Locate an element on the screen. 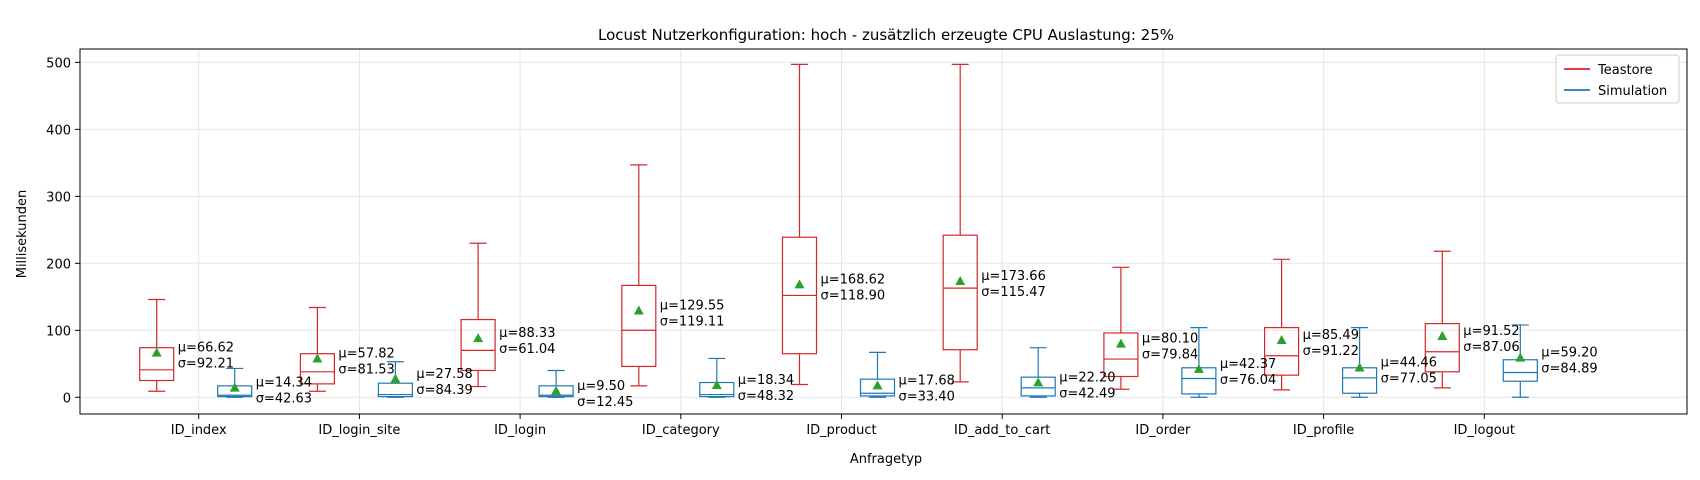 This screenshot has height=480, width=1700. std-label: σ=84.39 is located at coordinates (444, 390).